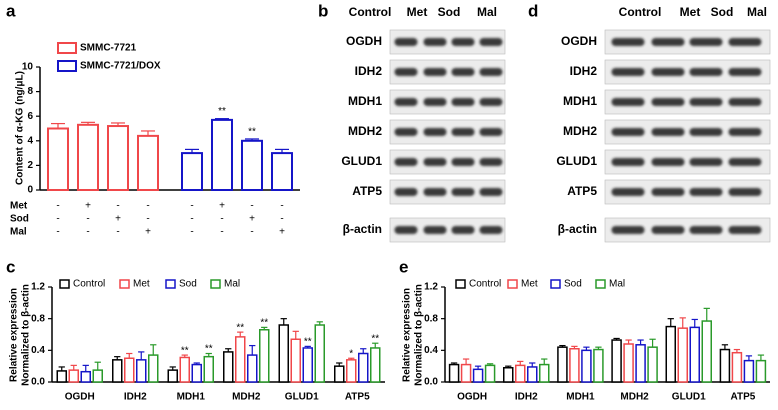  I want to click on panel-letter: e, so click(403, 266).